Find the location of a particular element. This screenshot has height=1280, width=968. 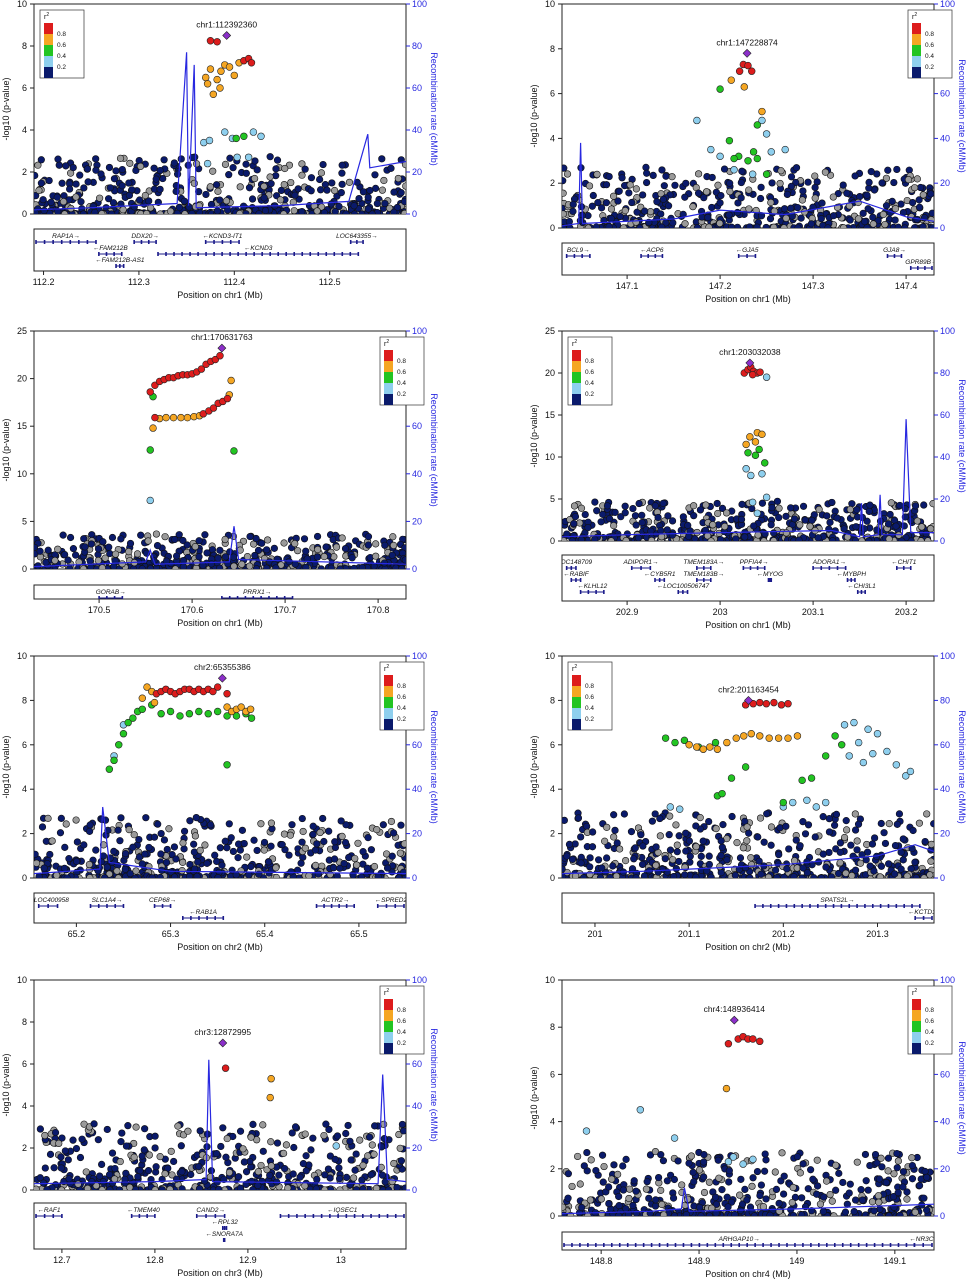

plot-content is located at coordinates (748, 452).